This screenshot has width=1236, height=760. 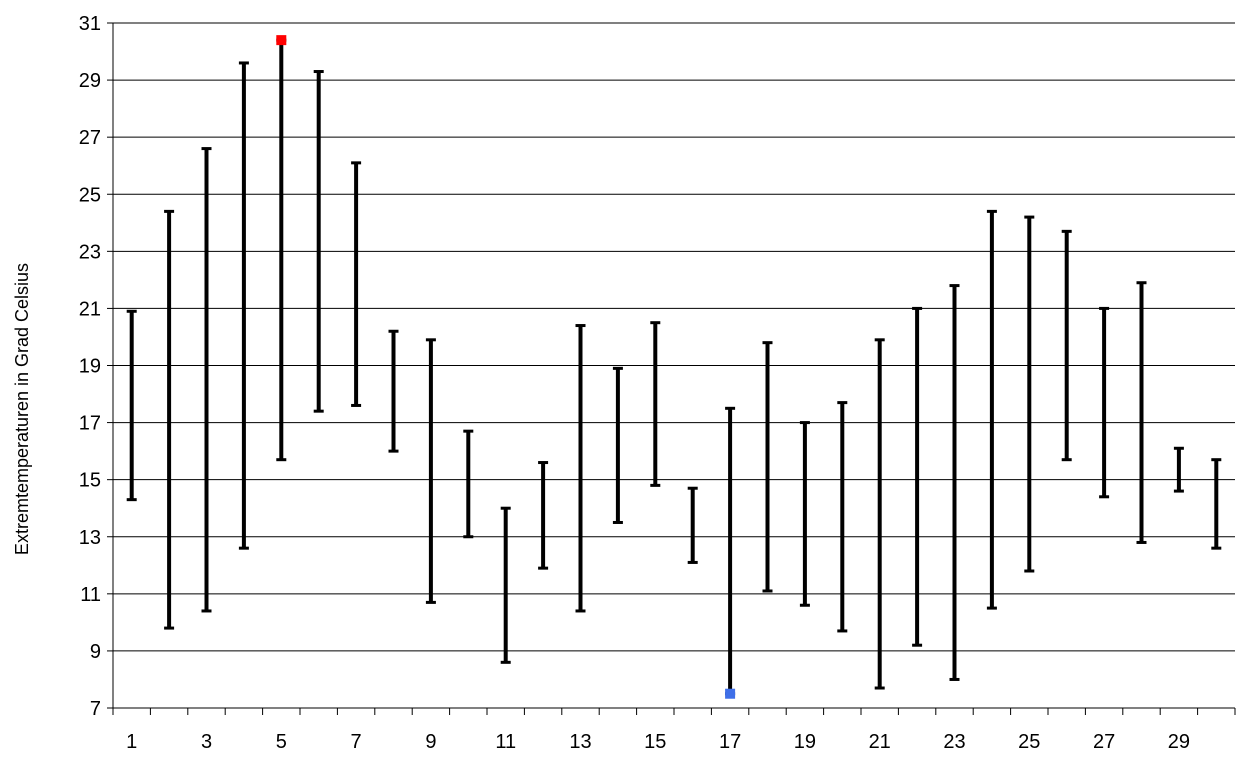 I want to click on y-tick-label-17: 17, so click(x=90, y=424).